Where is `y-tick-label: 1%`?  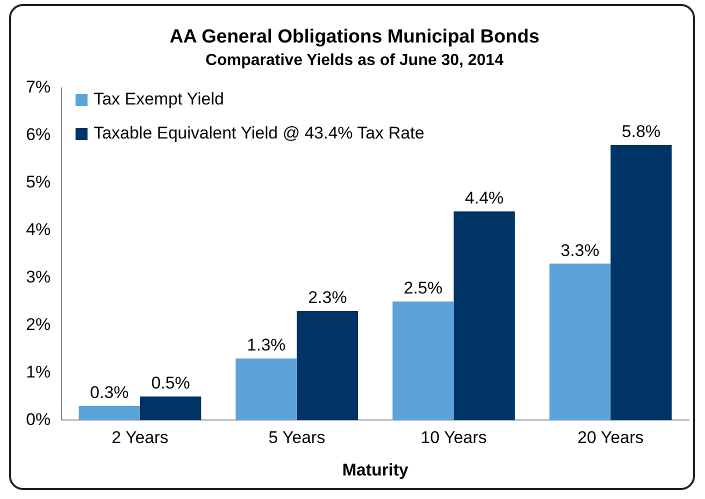
y-tick-label: 1% is located at coordinates (38, 372).